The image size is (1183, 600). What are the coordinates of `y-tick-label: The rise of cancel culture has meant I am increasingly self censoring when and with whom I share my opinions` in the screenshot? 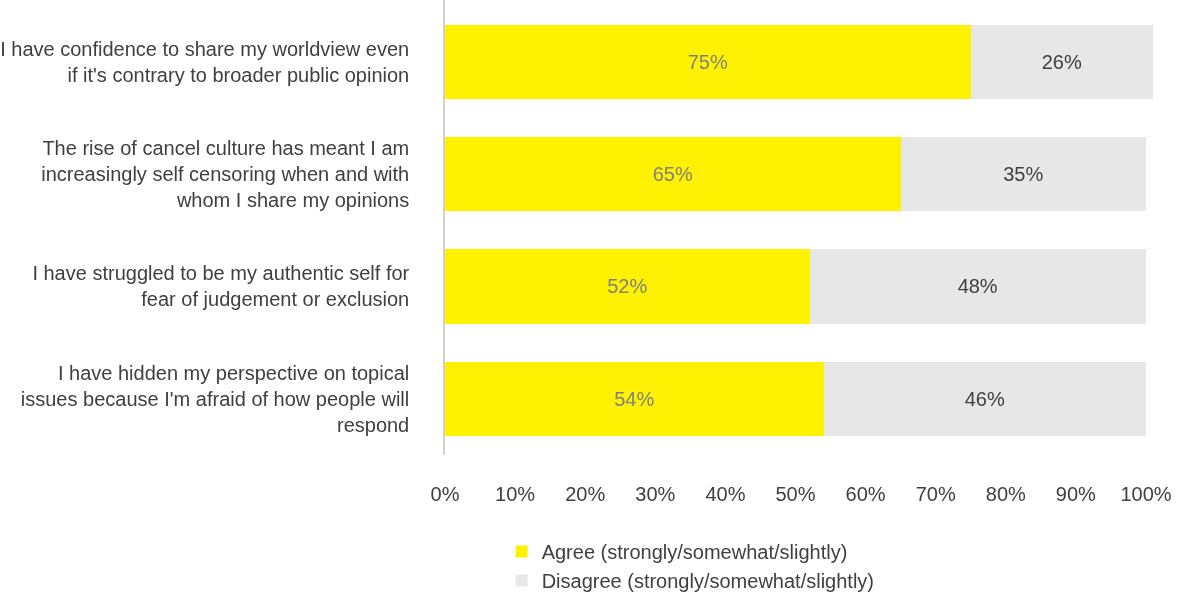 It's located at (225, 174).